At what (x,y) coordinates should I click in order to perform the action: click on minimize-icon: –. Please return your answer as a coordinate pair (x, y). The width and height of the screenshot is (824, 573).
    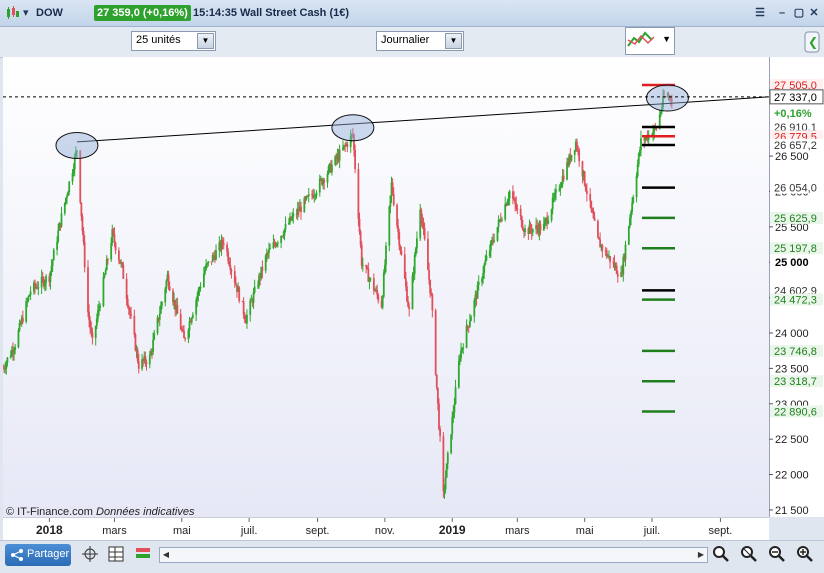
    Looking at the image, I should click on (782, 13).